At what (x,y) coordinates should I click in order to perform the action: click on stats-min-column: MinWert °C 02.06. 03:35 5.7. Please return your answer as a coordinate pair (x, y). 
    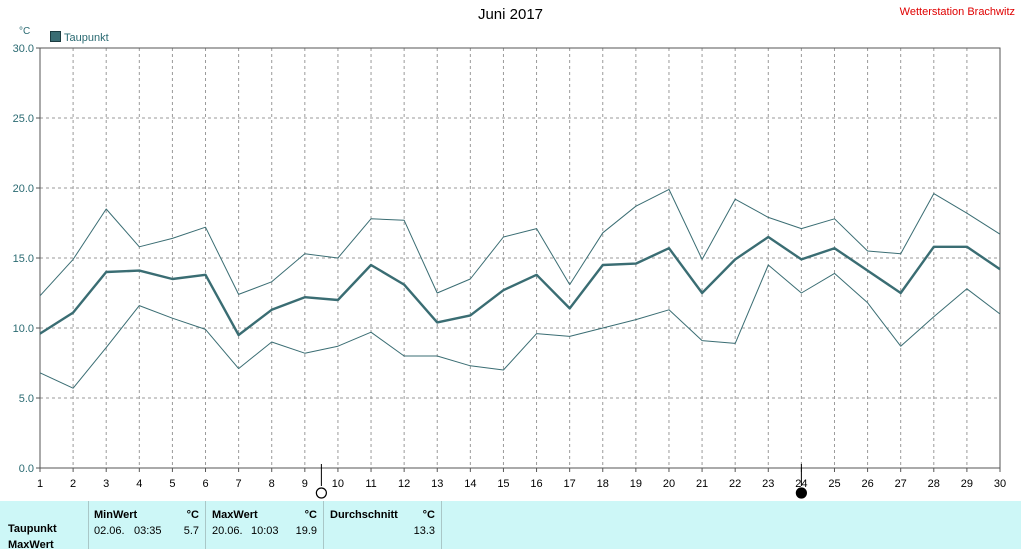
    Looking at the image, I should click on (147, 525).